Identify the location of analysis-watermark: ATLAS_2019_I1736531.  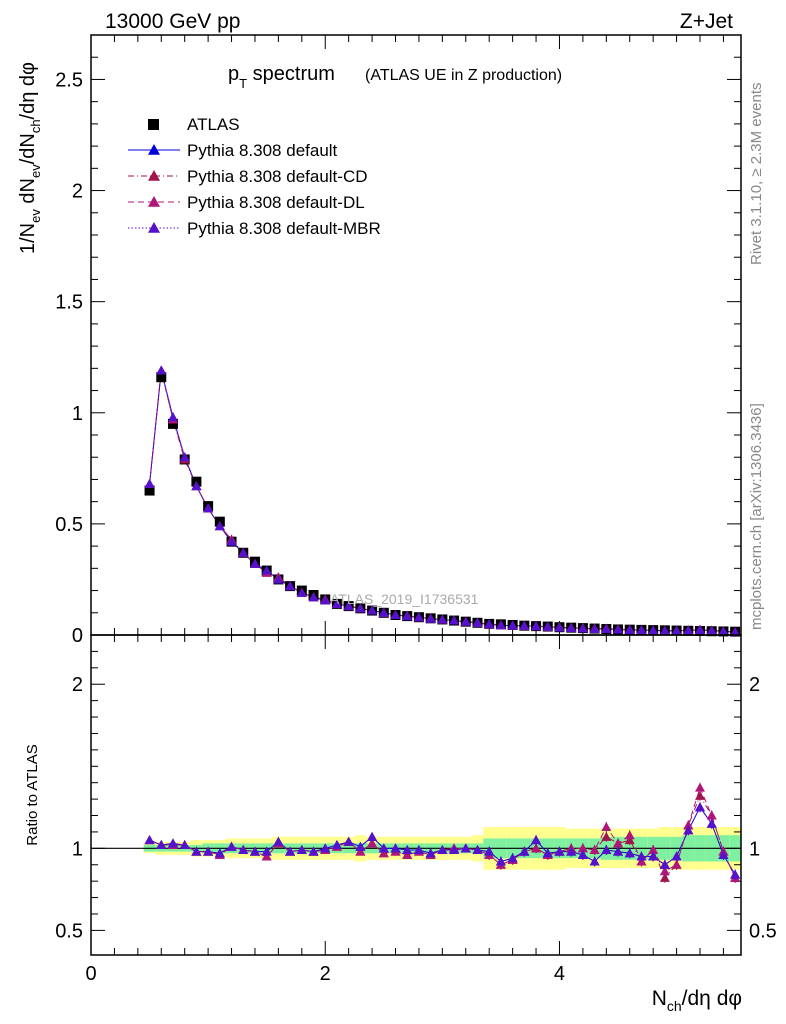
(404, 599).